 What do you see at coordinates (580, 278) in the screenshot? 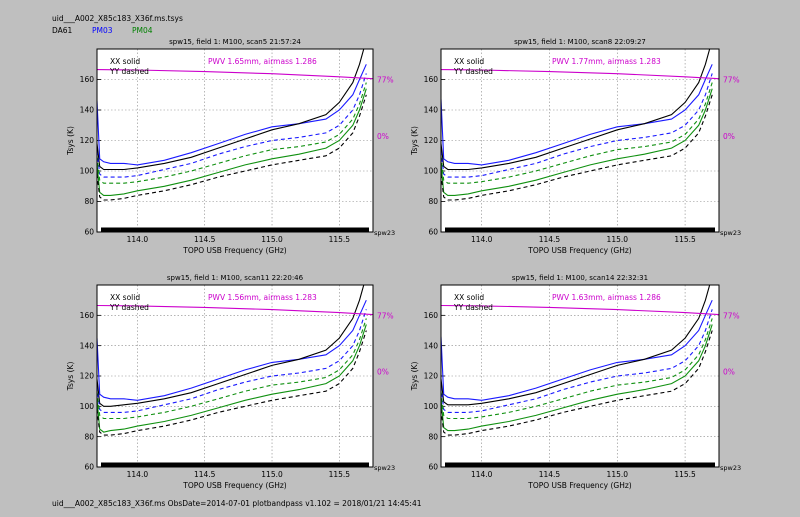
I see `chart-title: spw15, field 1: M100, scan14 22:32:31` at bounding box center [580, 278].